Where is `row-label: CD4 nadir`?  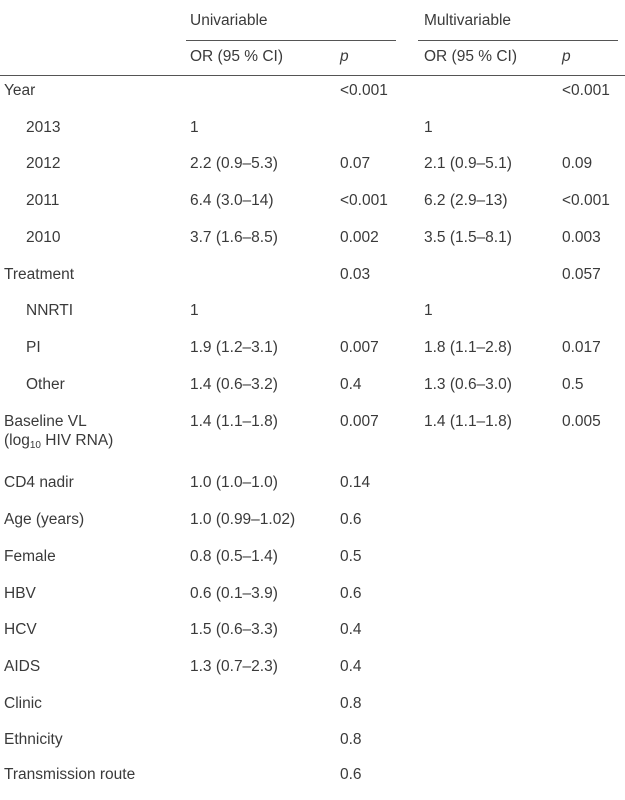
row-label: CD4 nadir is located at coordinates (39, 482).